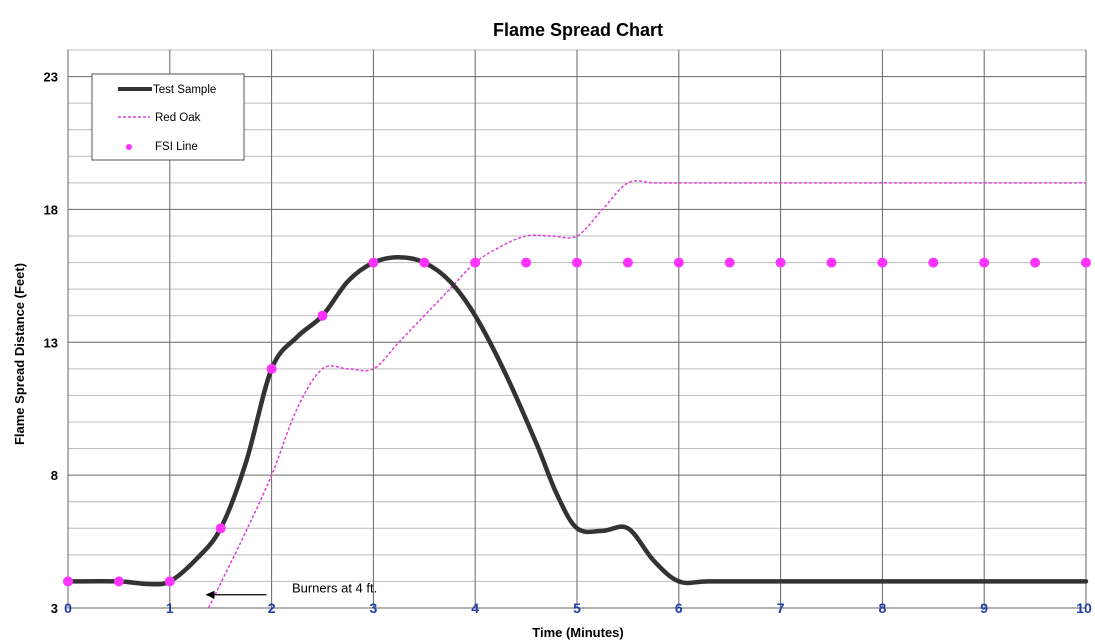 The height and width of the screenshot is (643, 1095). What do you see at coordinates (176, 147) in the screenshot?
I see `legend-label-fsi-line: FSI Line` at bounding box center [176, 147].